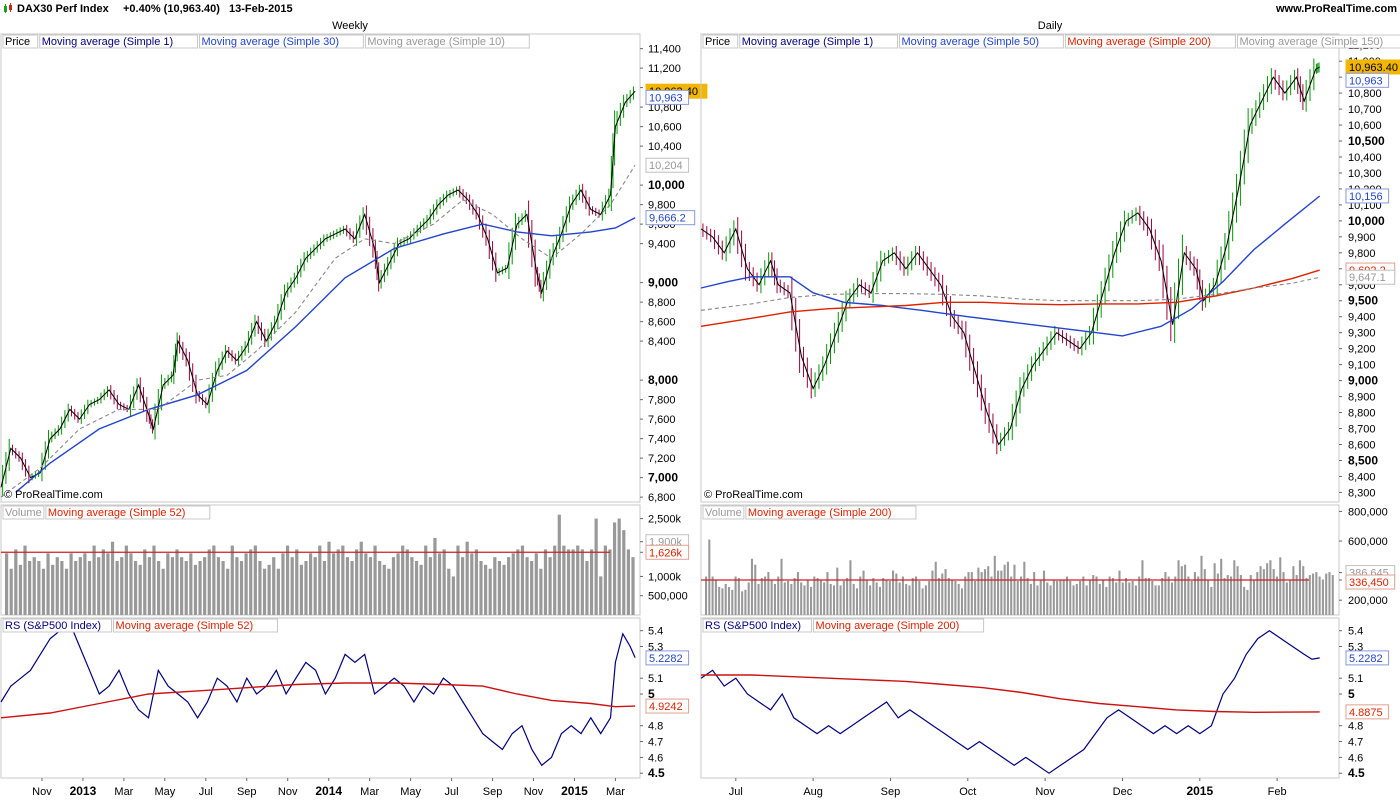  Describe the element at coordinates (1373, 68) in the screenshot. I see `daily-price-value-label: 10,963.40` at that location.